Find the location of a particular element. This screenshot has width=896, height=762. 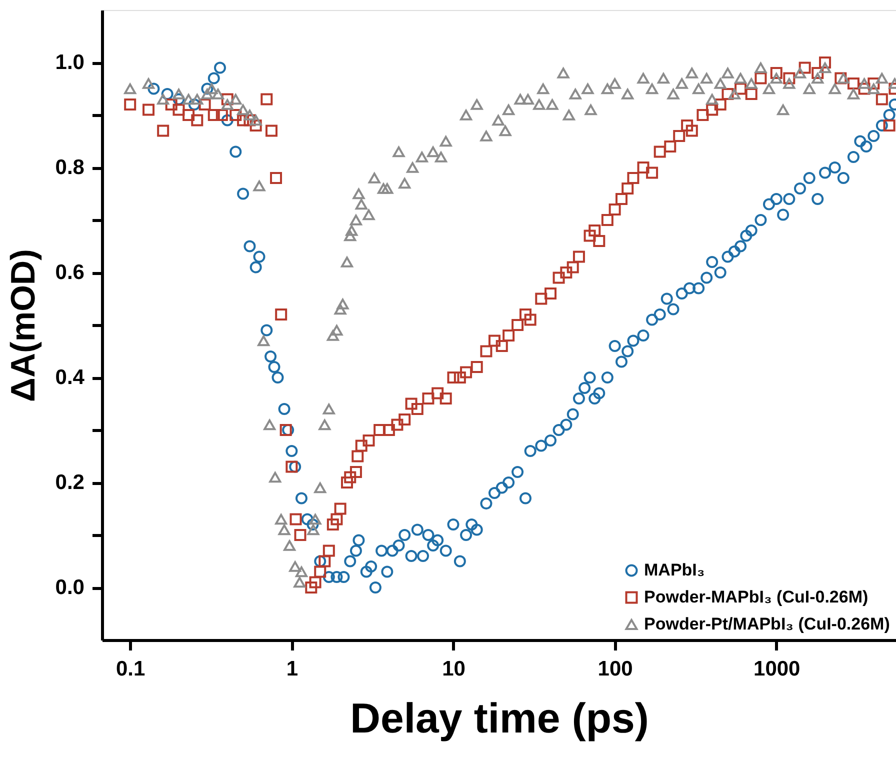

legend-label: Powder-Pt/MAPbI₃ (CuI-0.26M) is located at coordinates (767, 624).